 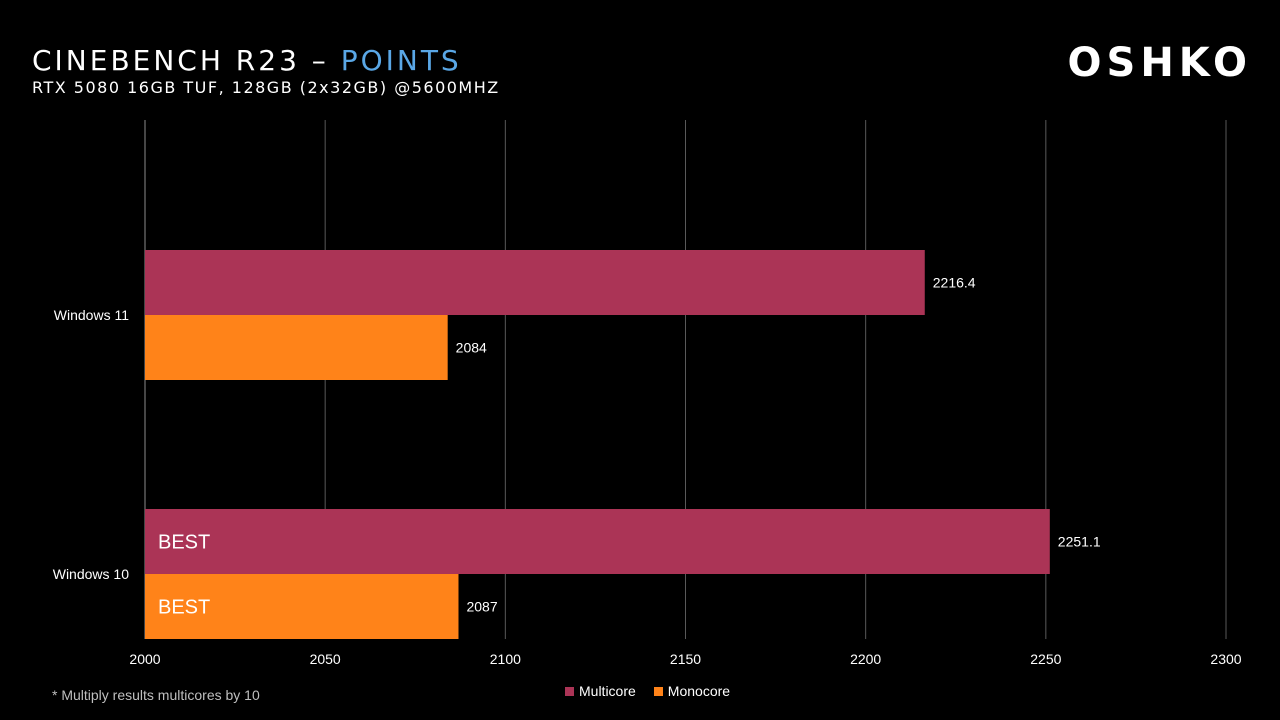 What do you see at coordinates (954, 283) in the screenshot?
I see `data-label-multicore-0: 2216.4` at bounding box center [954, 283].